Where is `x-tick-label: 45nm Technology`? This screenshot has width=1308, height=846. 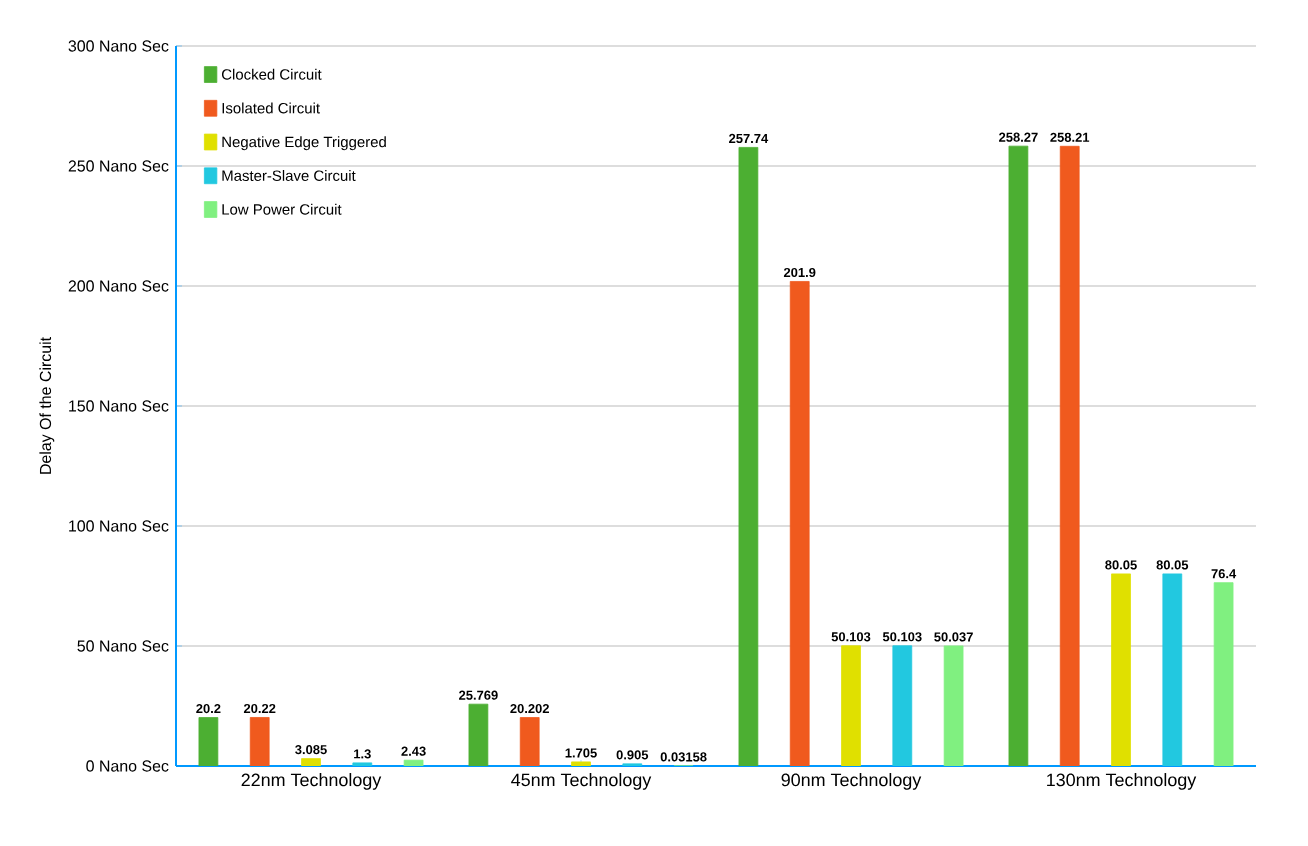 x-tick-label: 45nm Technology is located at coordinates (581, 781).